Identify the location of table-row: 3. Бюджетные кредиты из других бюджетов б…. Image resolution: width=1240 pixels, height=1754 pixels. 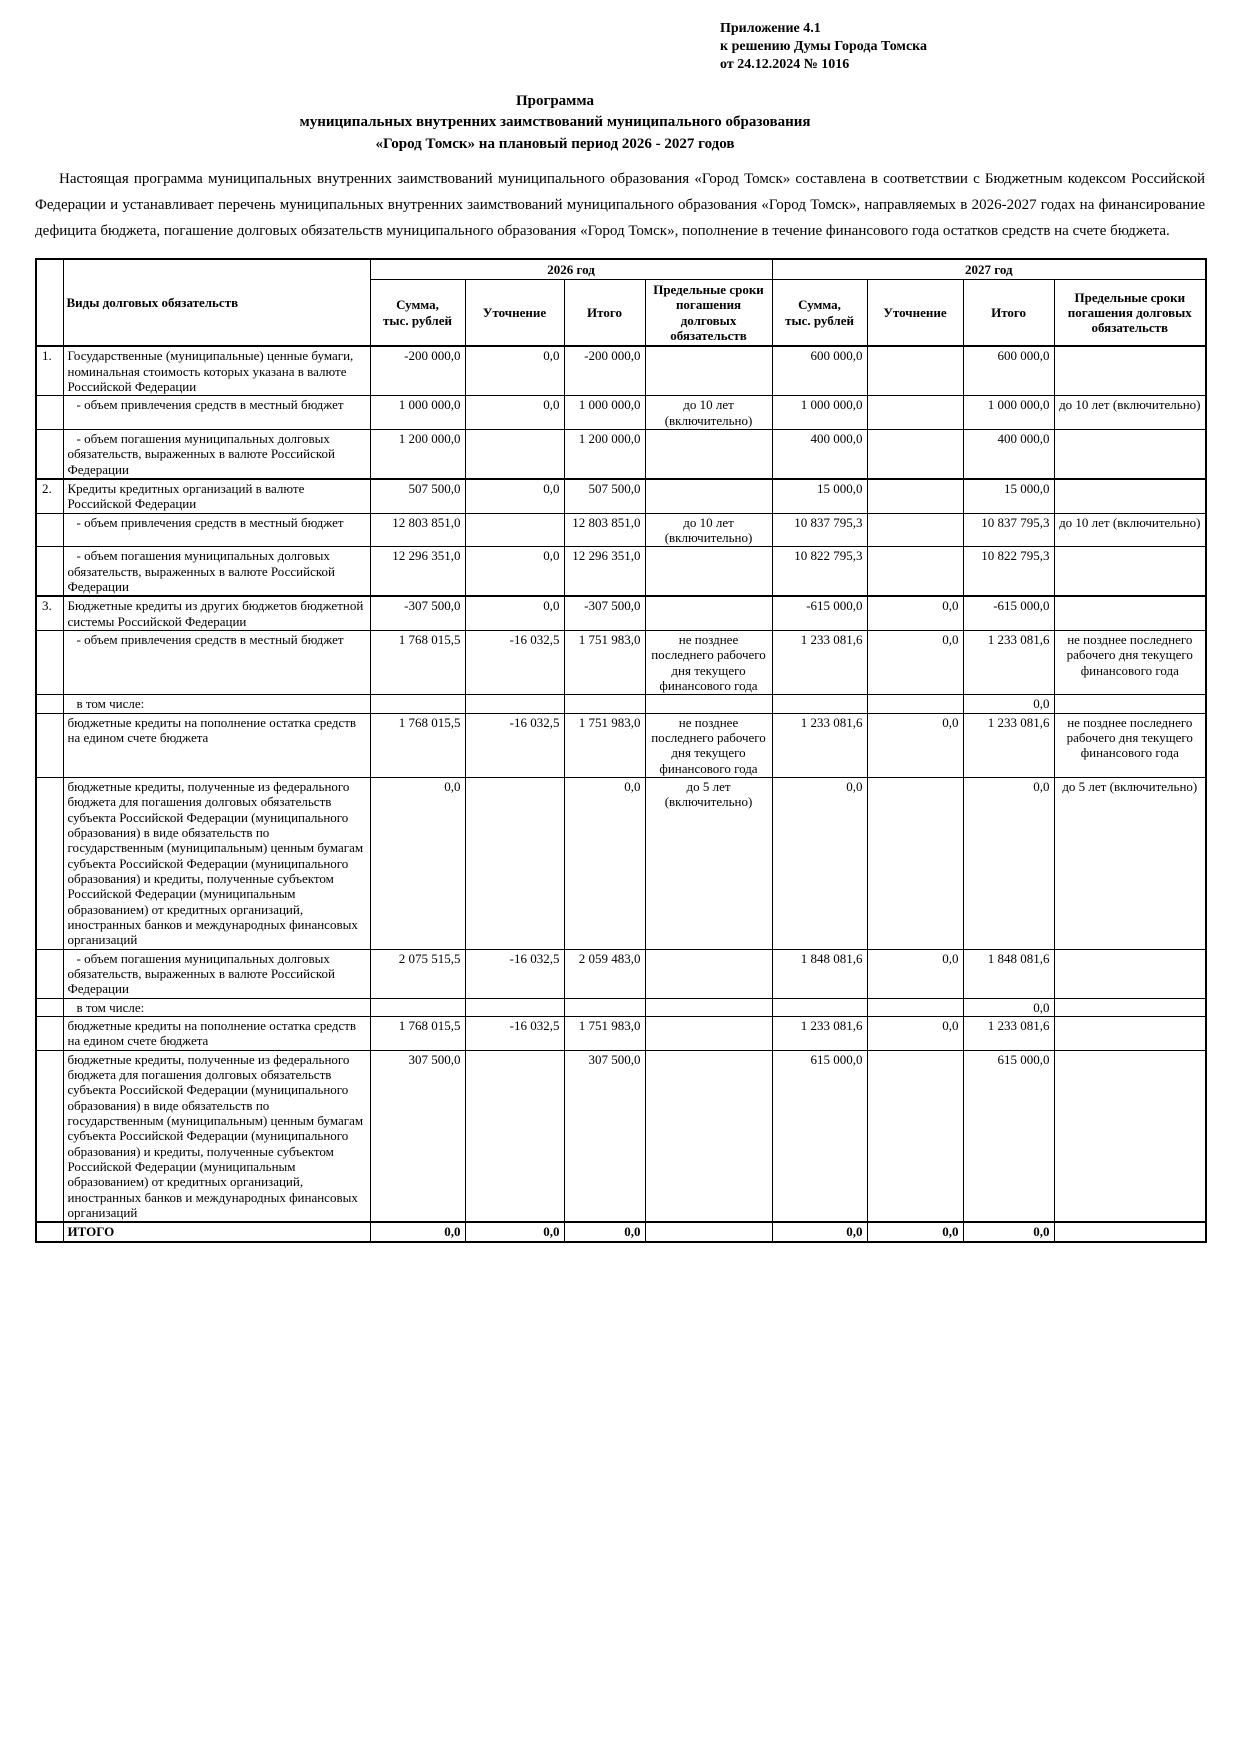
(621, 613).